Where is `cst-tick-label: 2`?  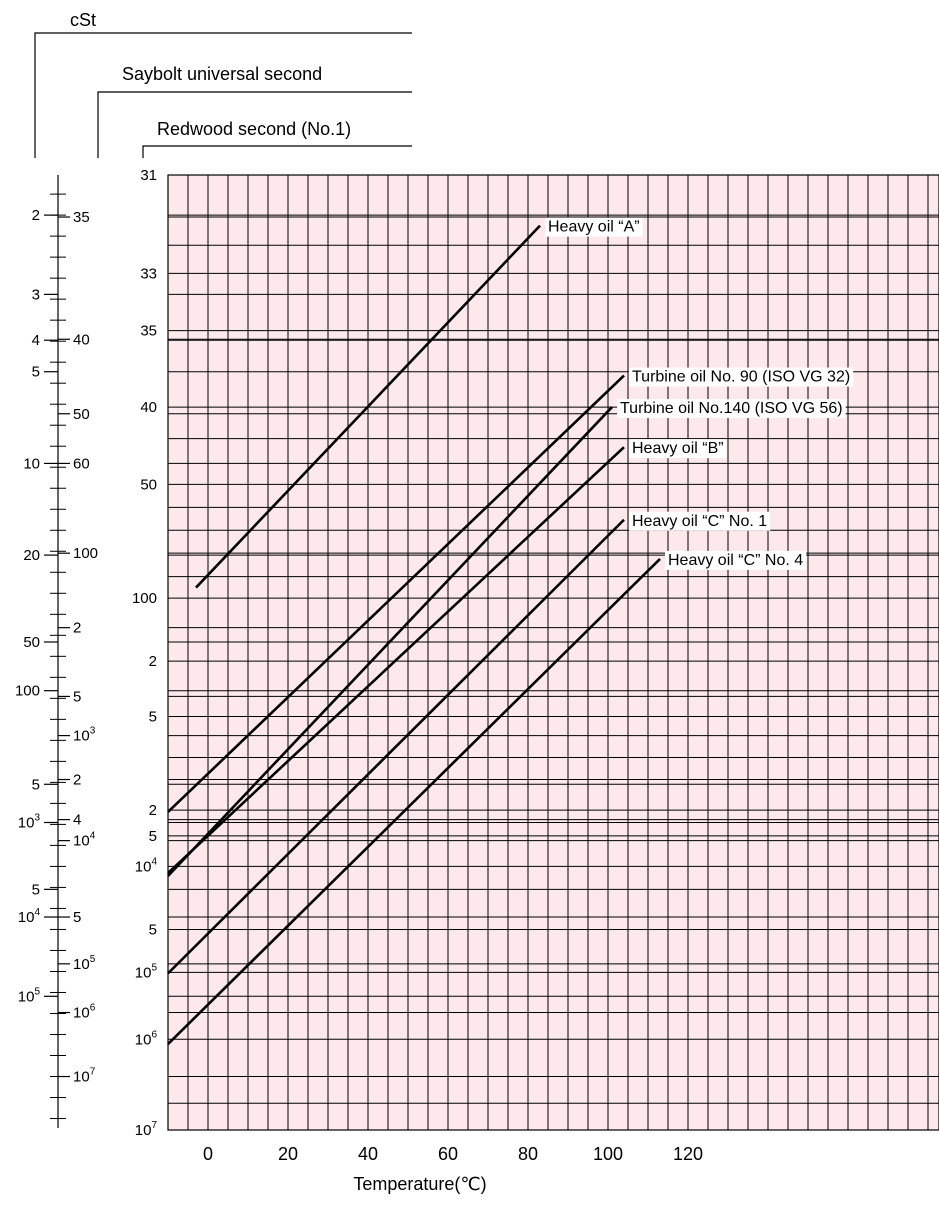
cst-tick-label: 2 is located at coordinates (36, 215).